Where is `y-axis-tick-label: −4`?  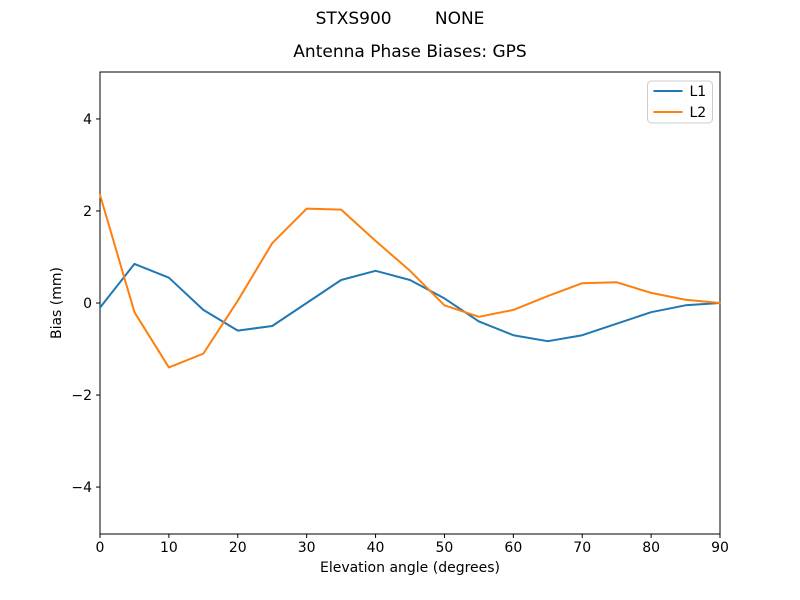
y-axis-tick-label: −4 is located at coordinates (81, 488).